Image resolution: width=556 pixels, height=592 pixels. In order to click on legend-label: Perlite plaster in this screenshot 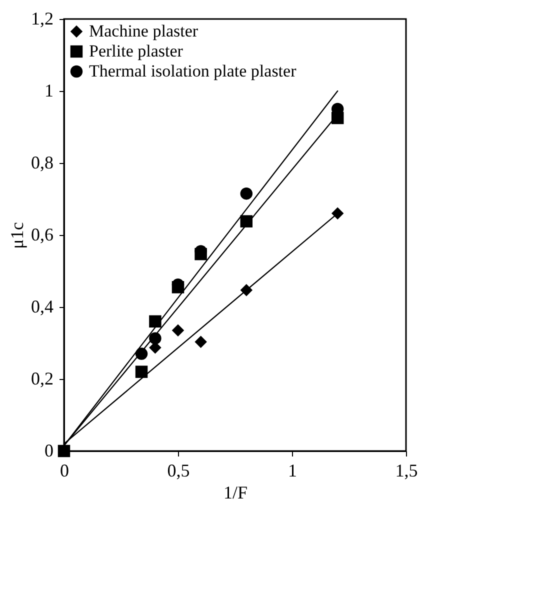, I will do `click(136, 51)`.